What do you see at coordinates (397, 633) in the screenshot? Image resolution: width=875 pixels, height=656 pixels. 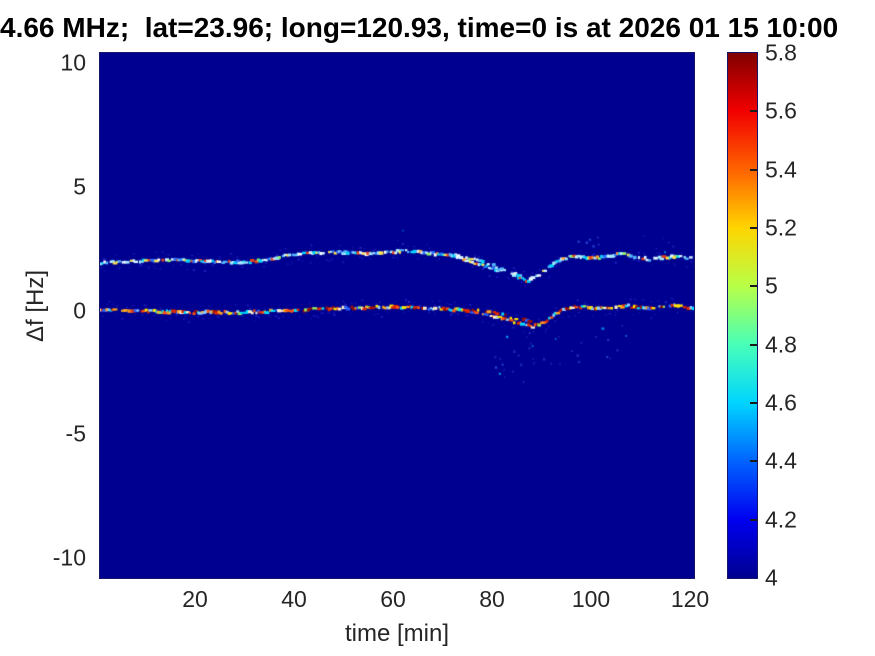 I see `x-axis-label: time [min]` at bounding box center [397, 633].